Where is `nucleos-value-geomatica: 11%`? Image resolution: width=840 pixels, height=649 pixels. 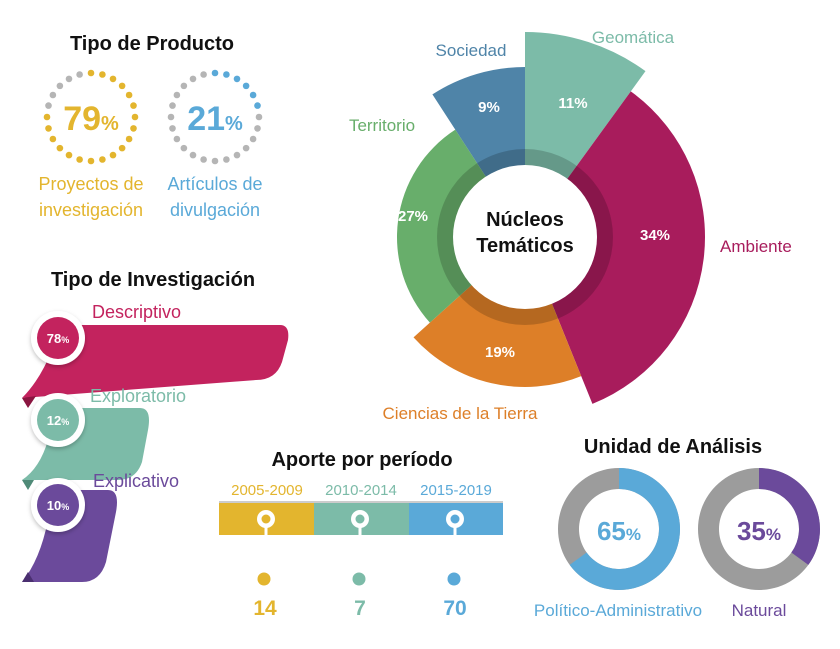 nucleos-value-geomatica: 11% is located at coordinates (572, 103).